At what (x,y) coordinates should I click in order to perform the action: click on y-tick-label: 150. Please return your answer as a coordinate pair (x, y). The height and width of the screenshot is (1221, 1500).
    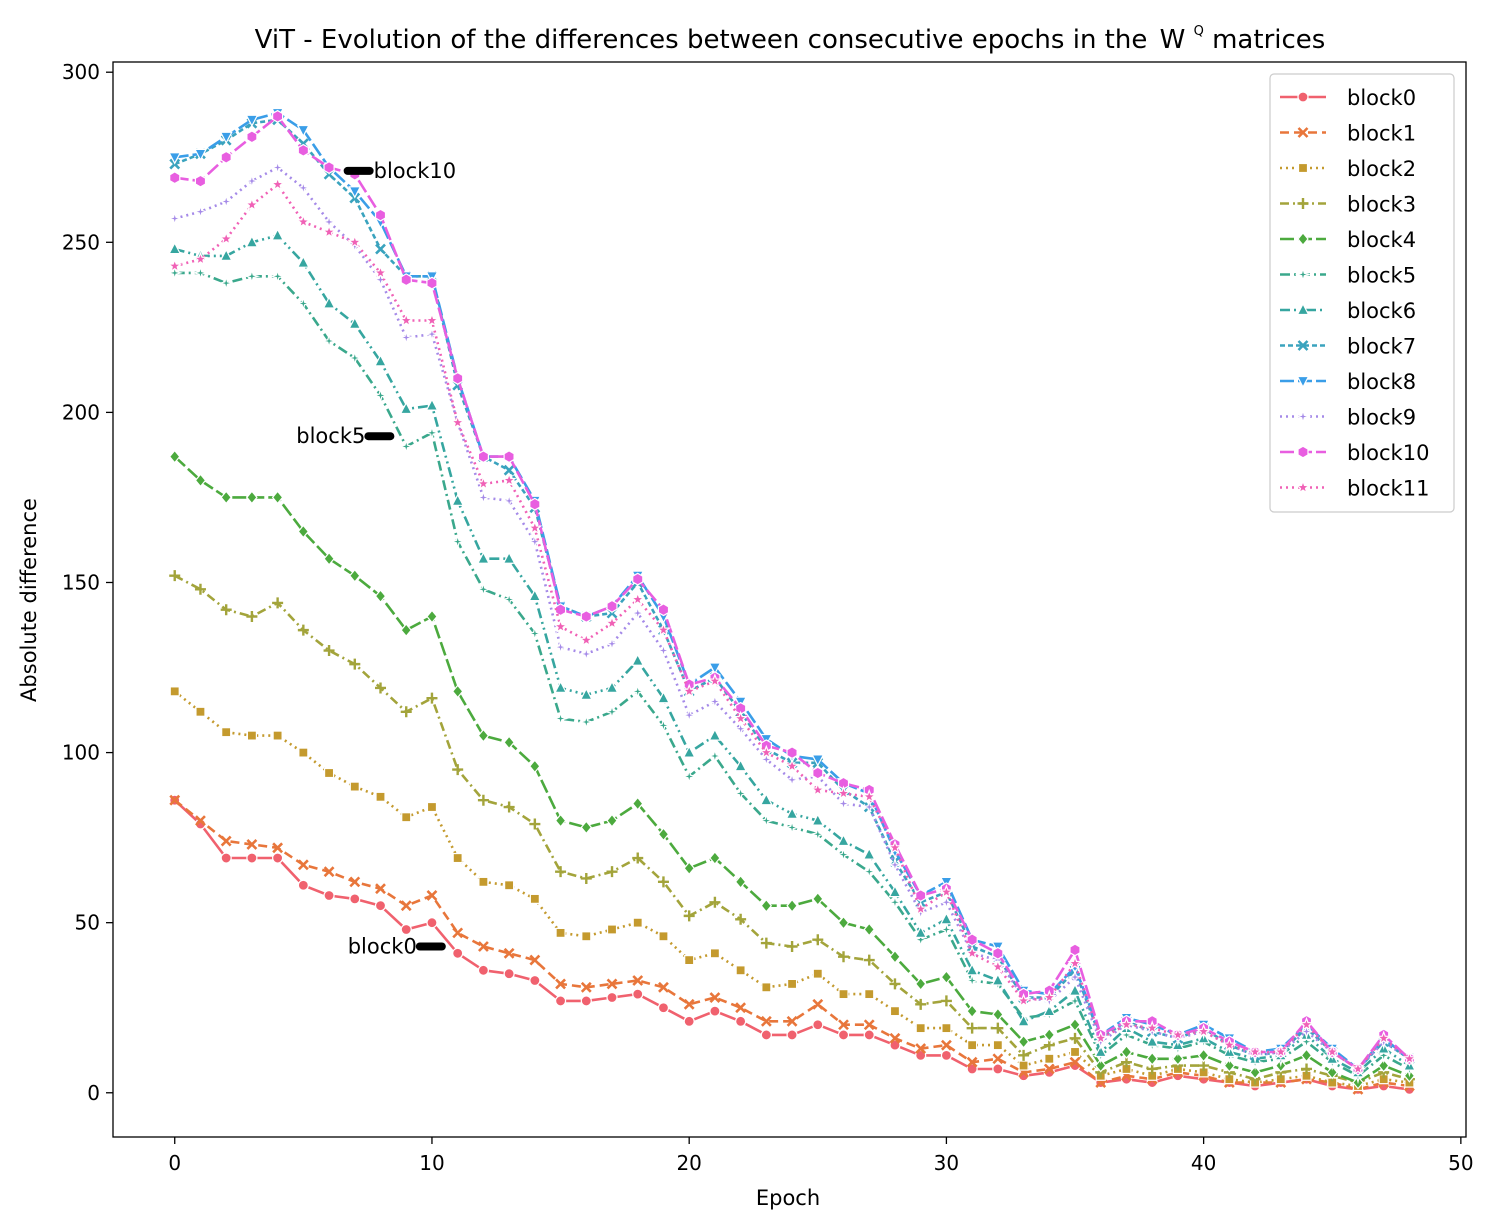
    Looking at the image, I should click on (81, 582).